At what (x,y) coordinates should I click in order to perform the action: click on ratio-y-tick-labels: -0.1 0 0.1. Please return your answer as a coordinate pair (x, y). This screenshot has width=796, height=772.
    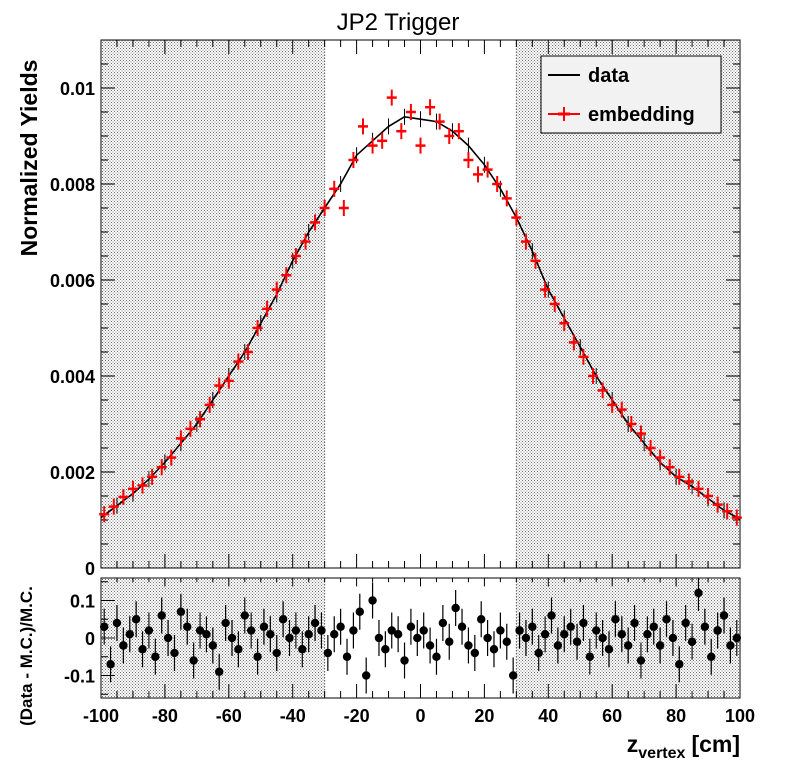
    Looking at the image, I should click on (79, 639).